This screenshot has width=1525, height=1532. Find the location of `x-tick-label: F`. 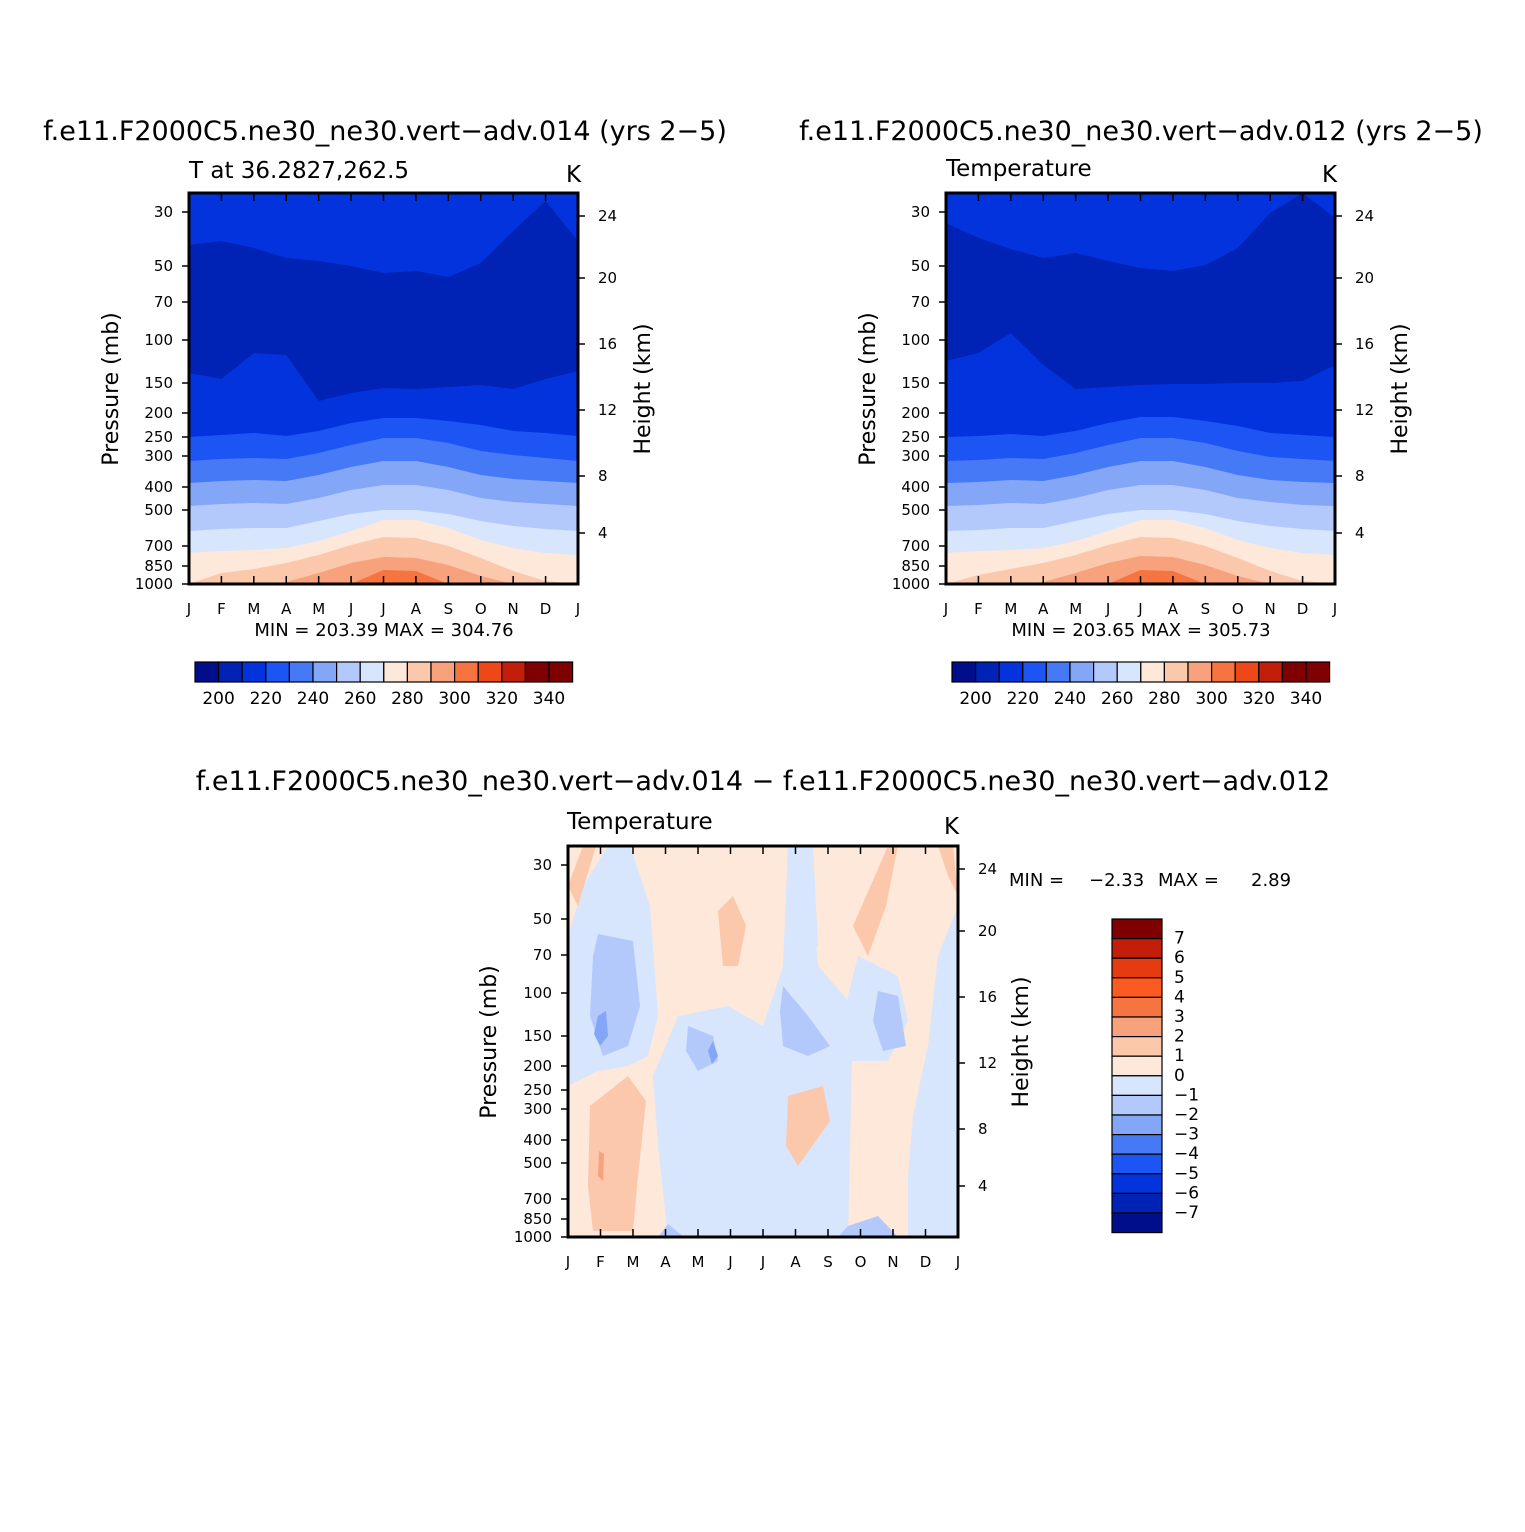

x-tick-label: F is located at coordinates (221, 609).